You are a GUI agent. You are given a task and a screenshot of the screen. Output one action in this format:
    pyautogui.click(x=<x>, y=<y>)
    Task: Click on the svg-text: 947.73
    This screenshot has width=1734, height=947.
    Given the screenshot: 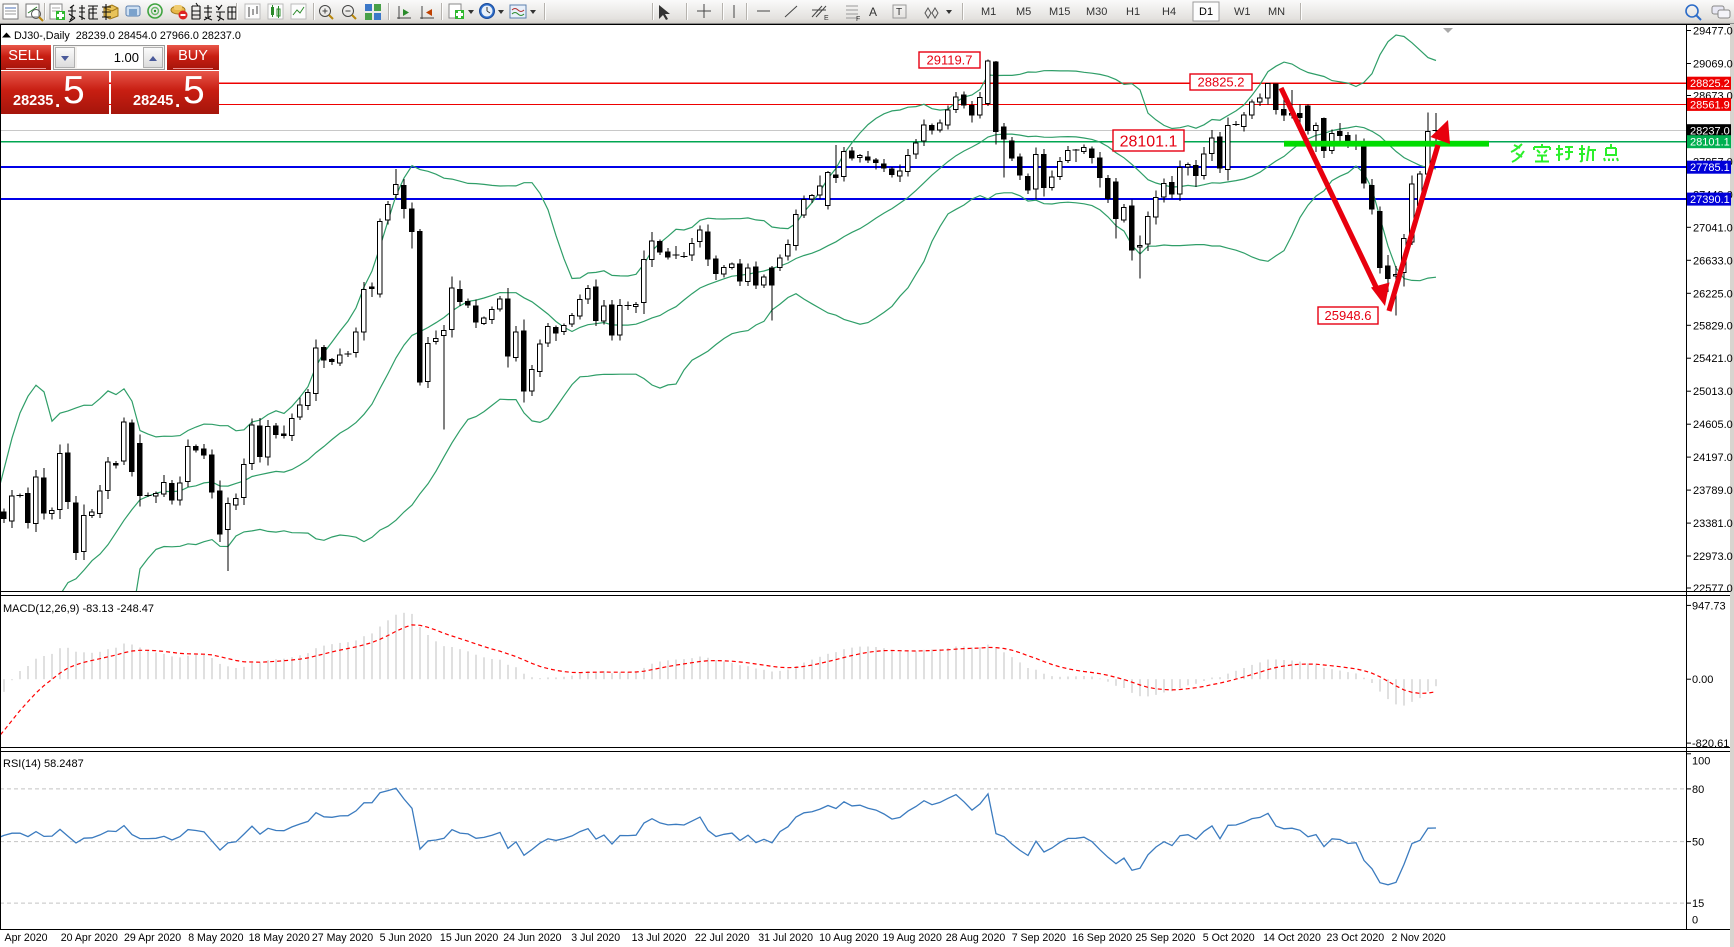 What is the action you would take?
    pyautogui.click(x=1709, y=606)
    